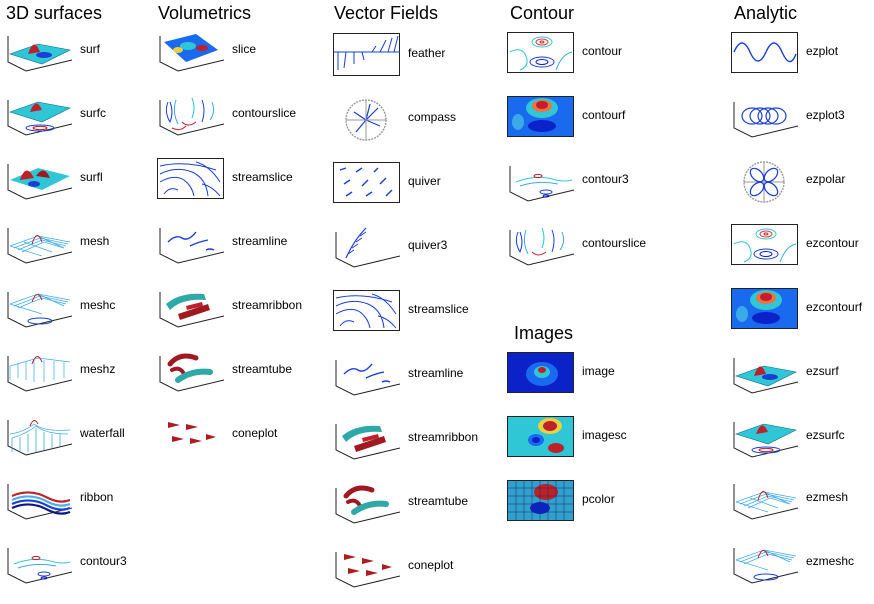 This screenshot has height=604, width=874. Describe the element at coordinates (84, 250) in the screenshot. I see `gallery-item-mesh: mesh` at that location.